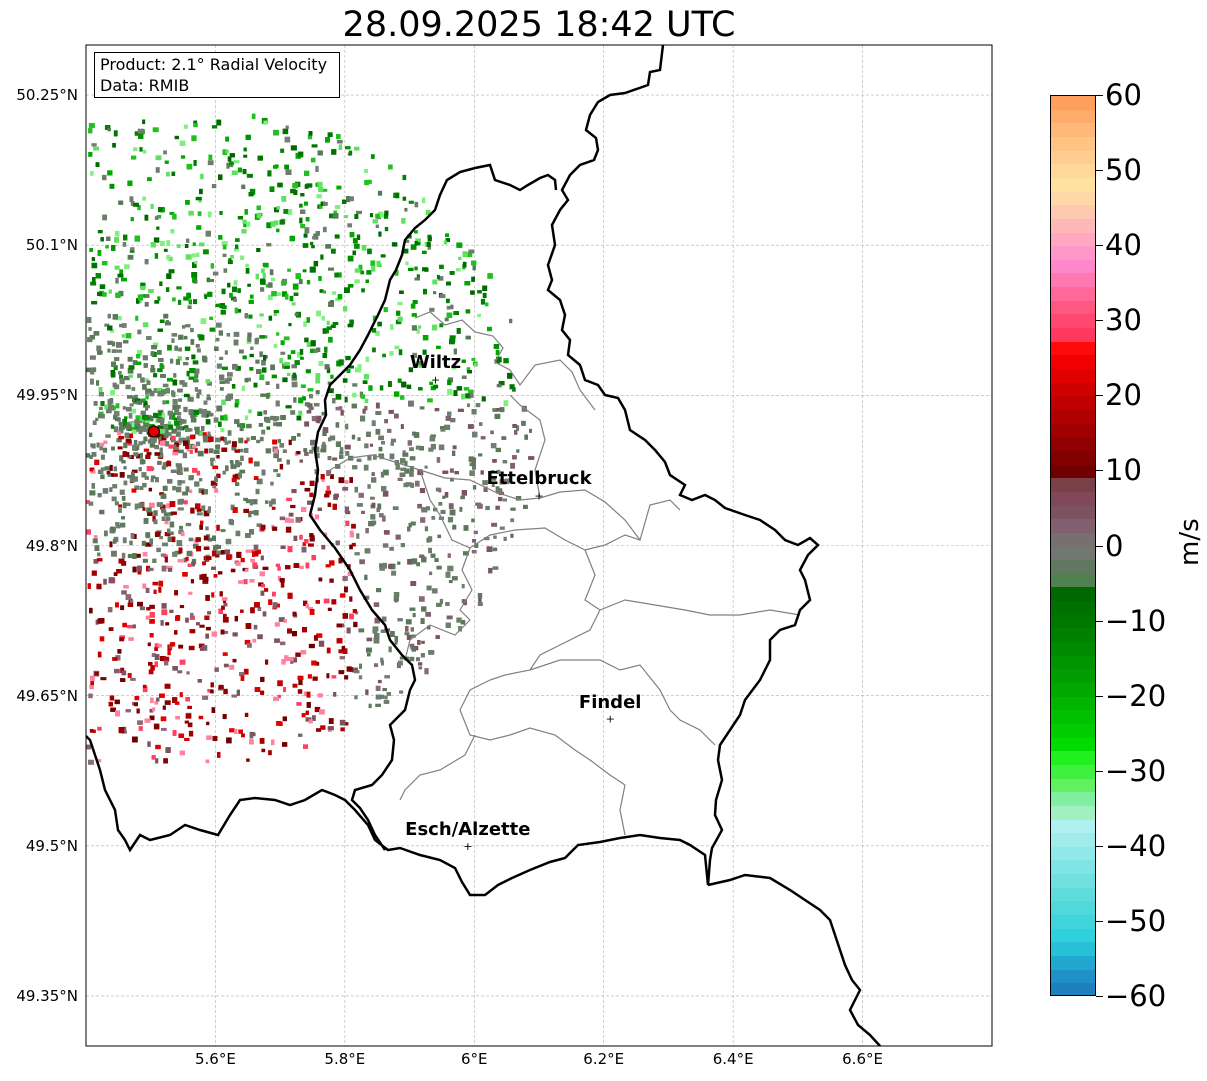 The image size is (1207, 1081). I want to click on colorbar-tick-label: 20, so click(1123, 395).